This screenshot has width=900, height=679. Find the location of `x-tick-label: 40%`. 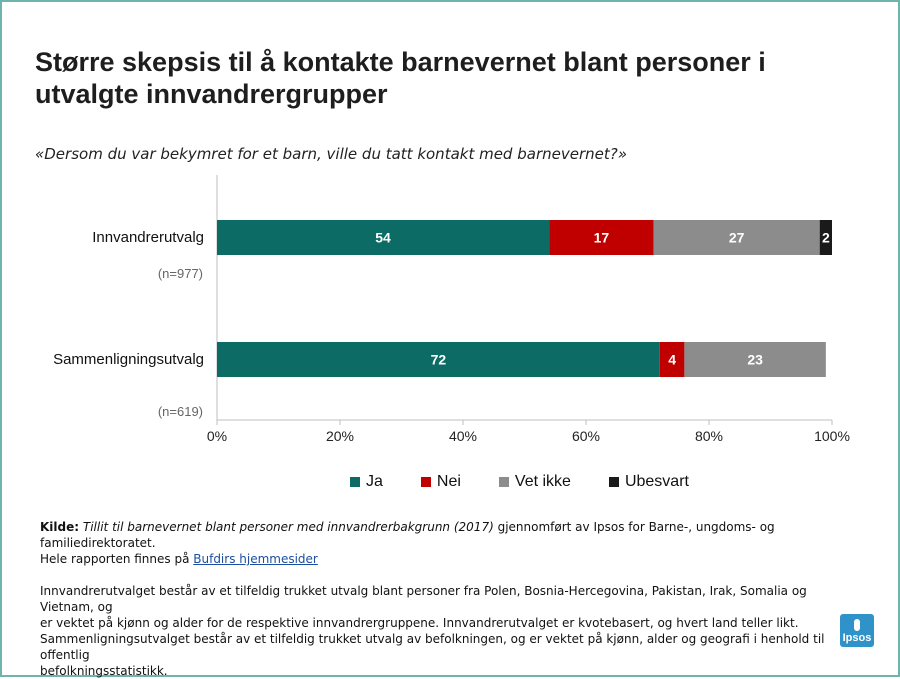

x-tick-label: 40% is located at coordinates (463, 436).